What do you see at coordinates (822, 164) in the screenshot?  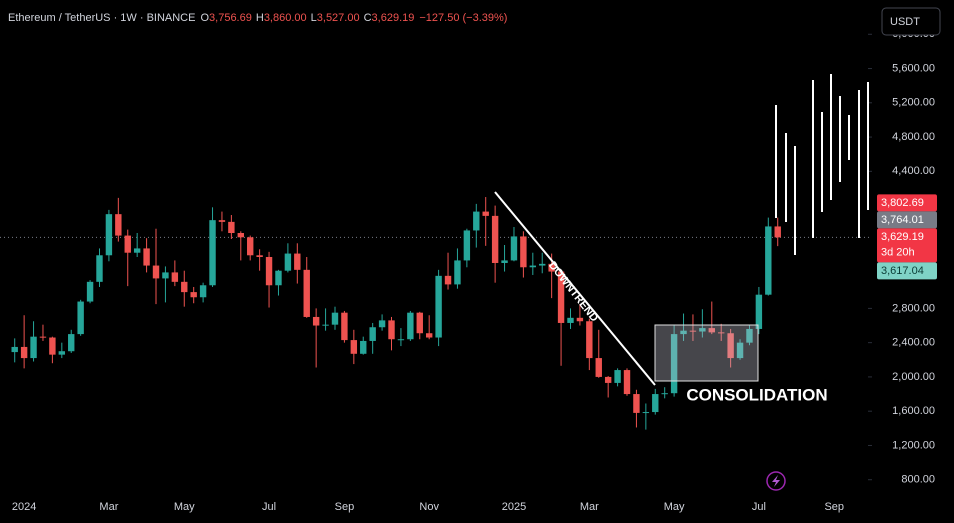 I see `projection-lines` at bounding box center [822, 164].